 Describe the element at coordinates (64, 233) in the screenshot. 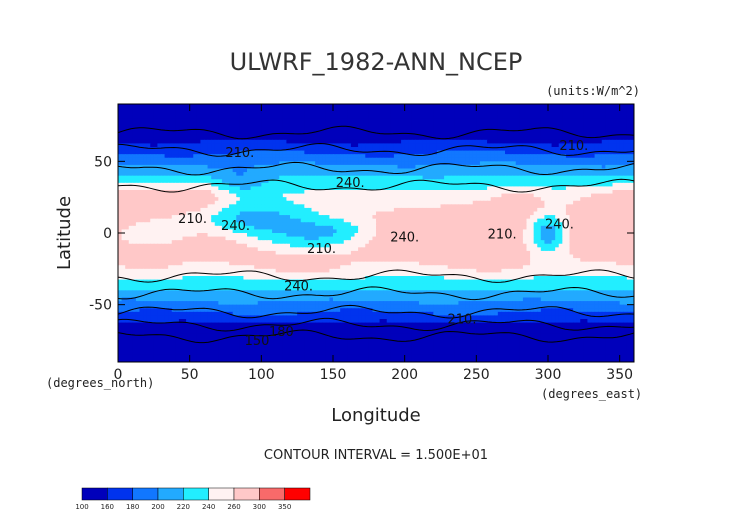

I see `y-axis-title: Latitude` at that location.